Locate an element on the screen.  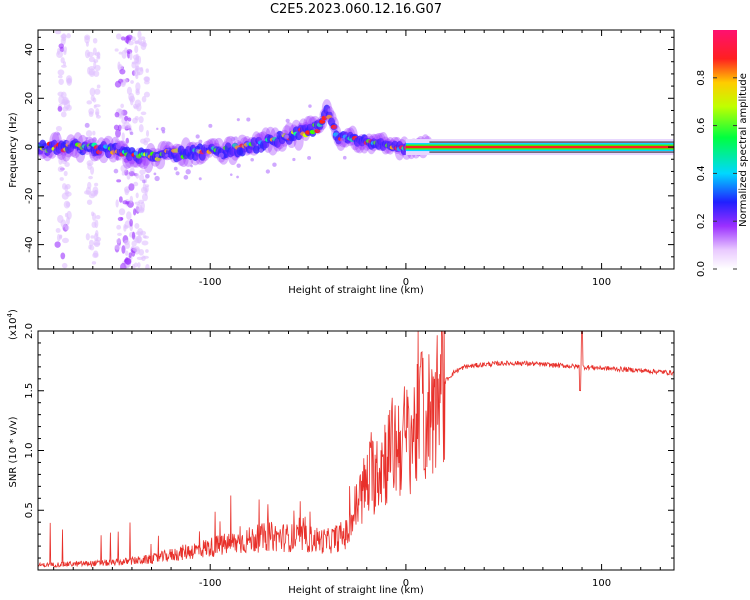
spectrogram-x-tick-label: 100 is located at coordinates (601, 282).